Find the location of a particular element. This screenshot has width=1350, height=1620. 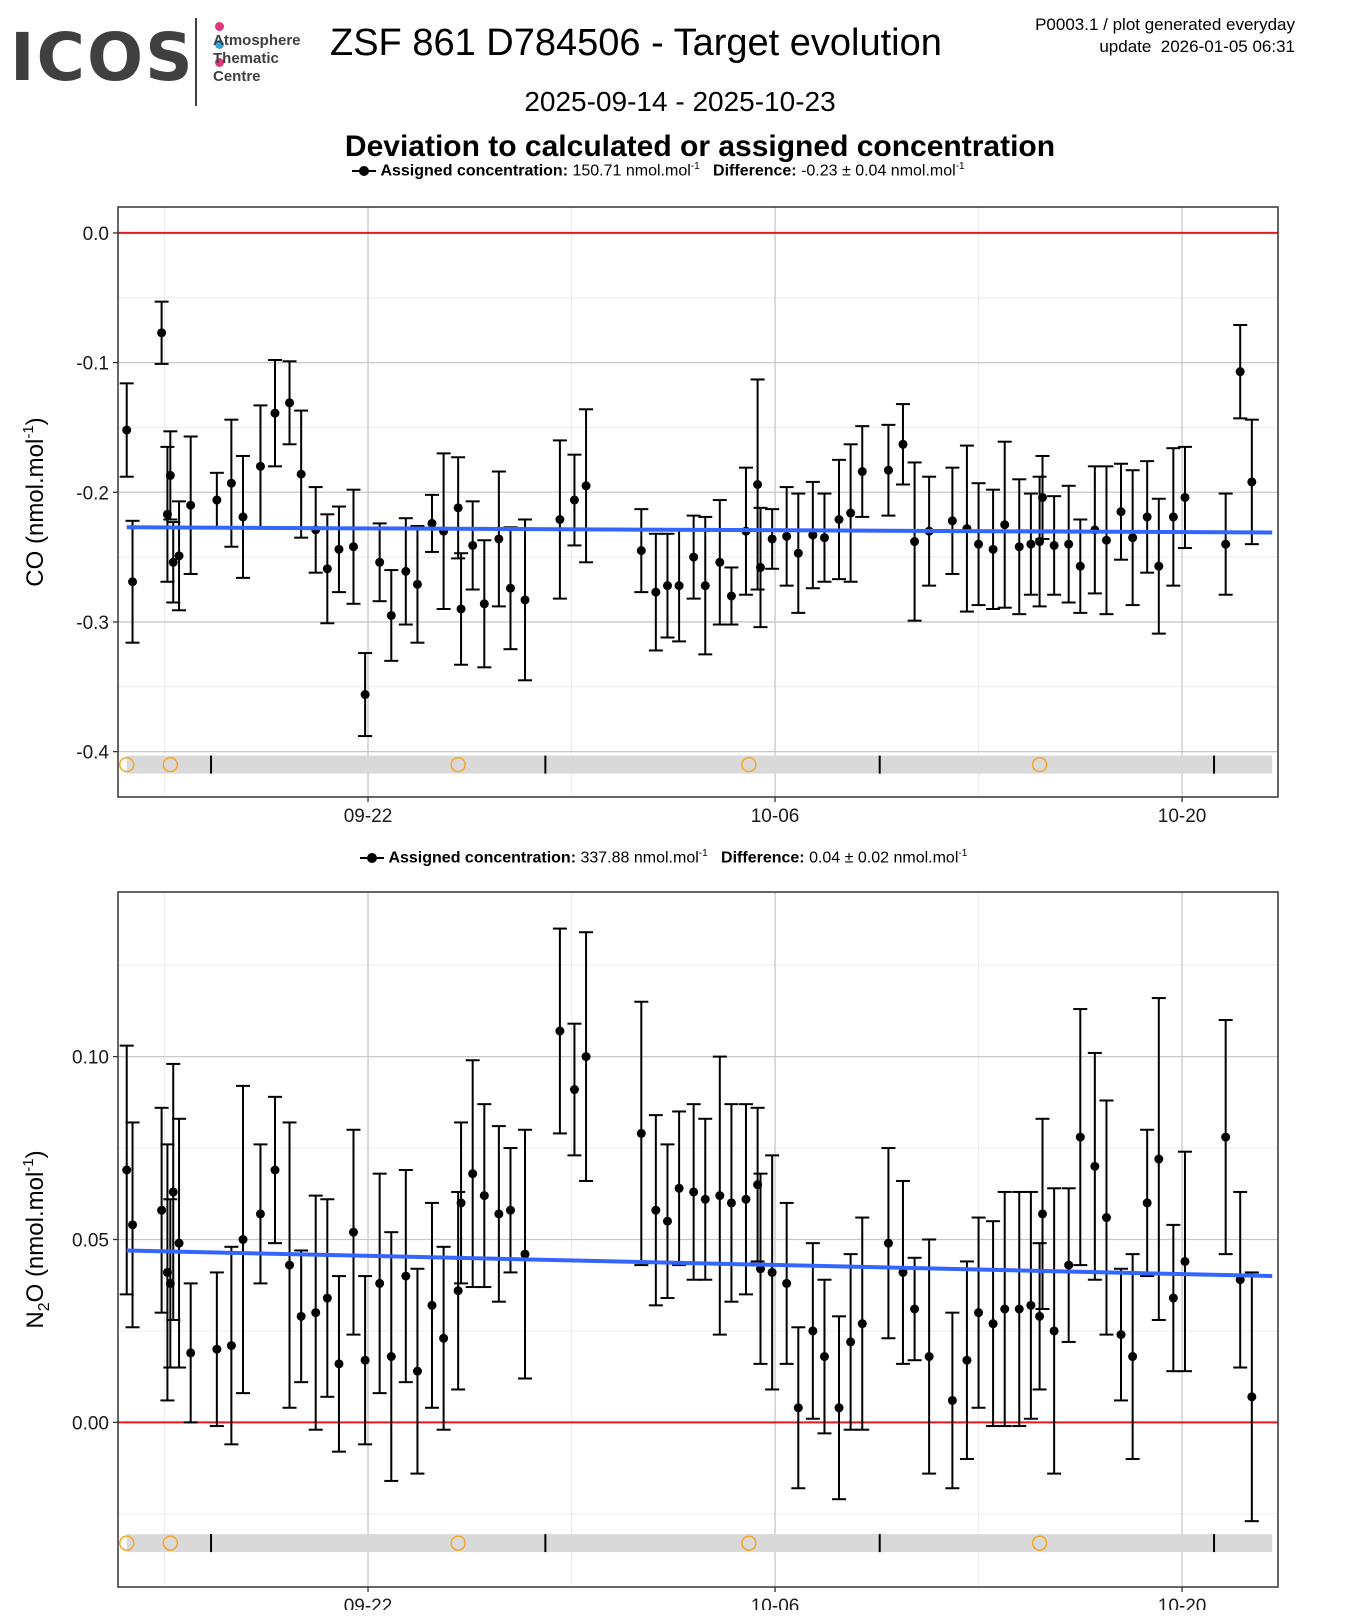

page-title: ZSF 861 D784506 - Target evolution is located at coordinates (636, 43).